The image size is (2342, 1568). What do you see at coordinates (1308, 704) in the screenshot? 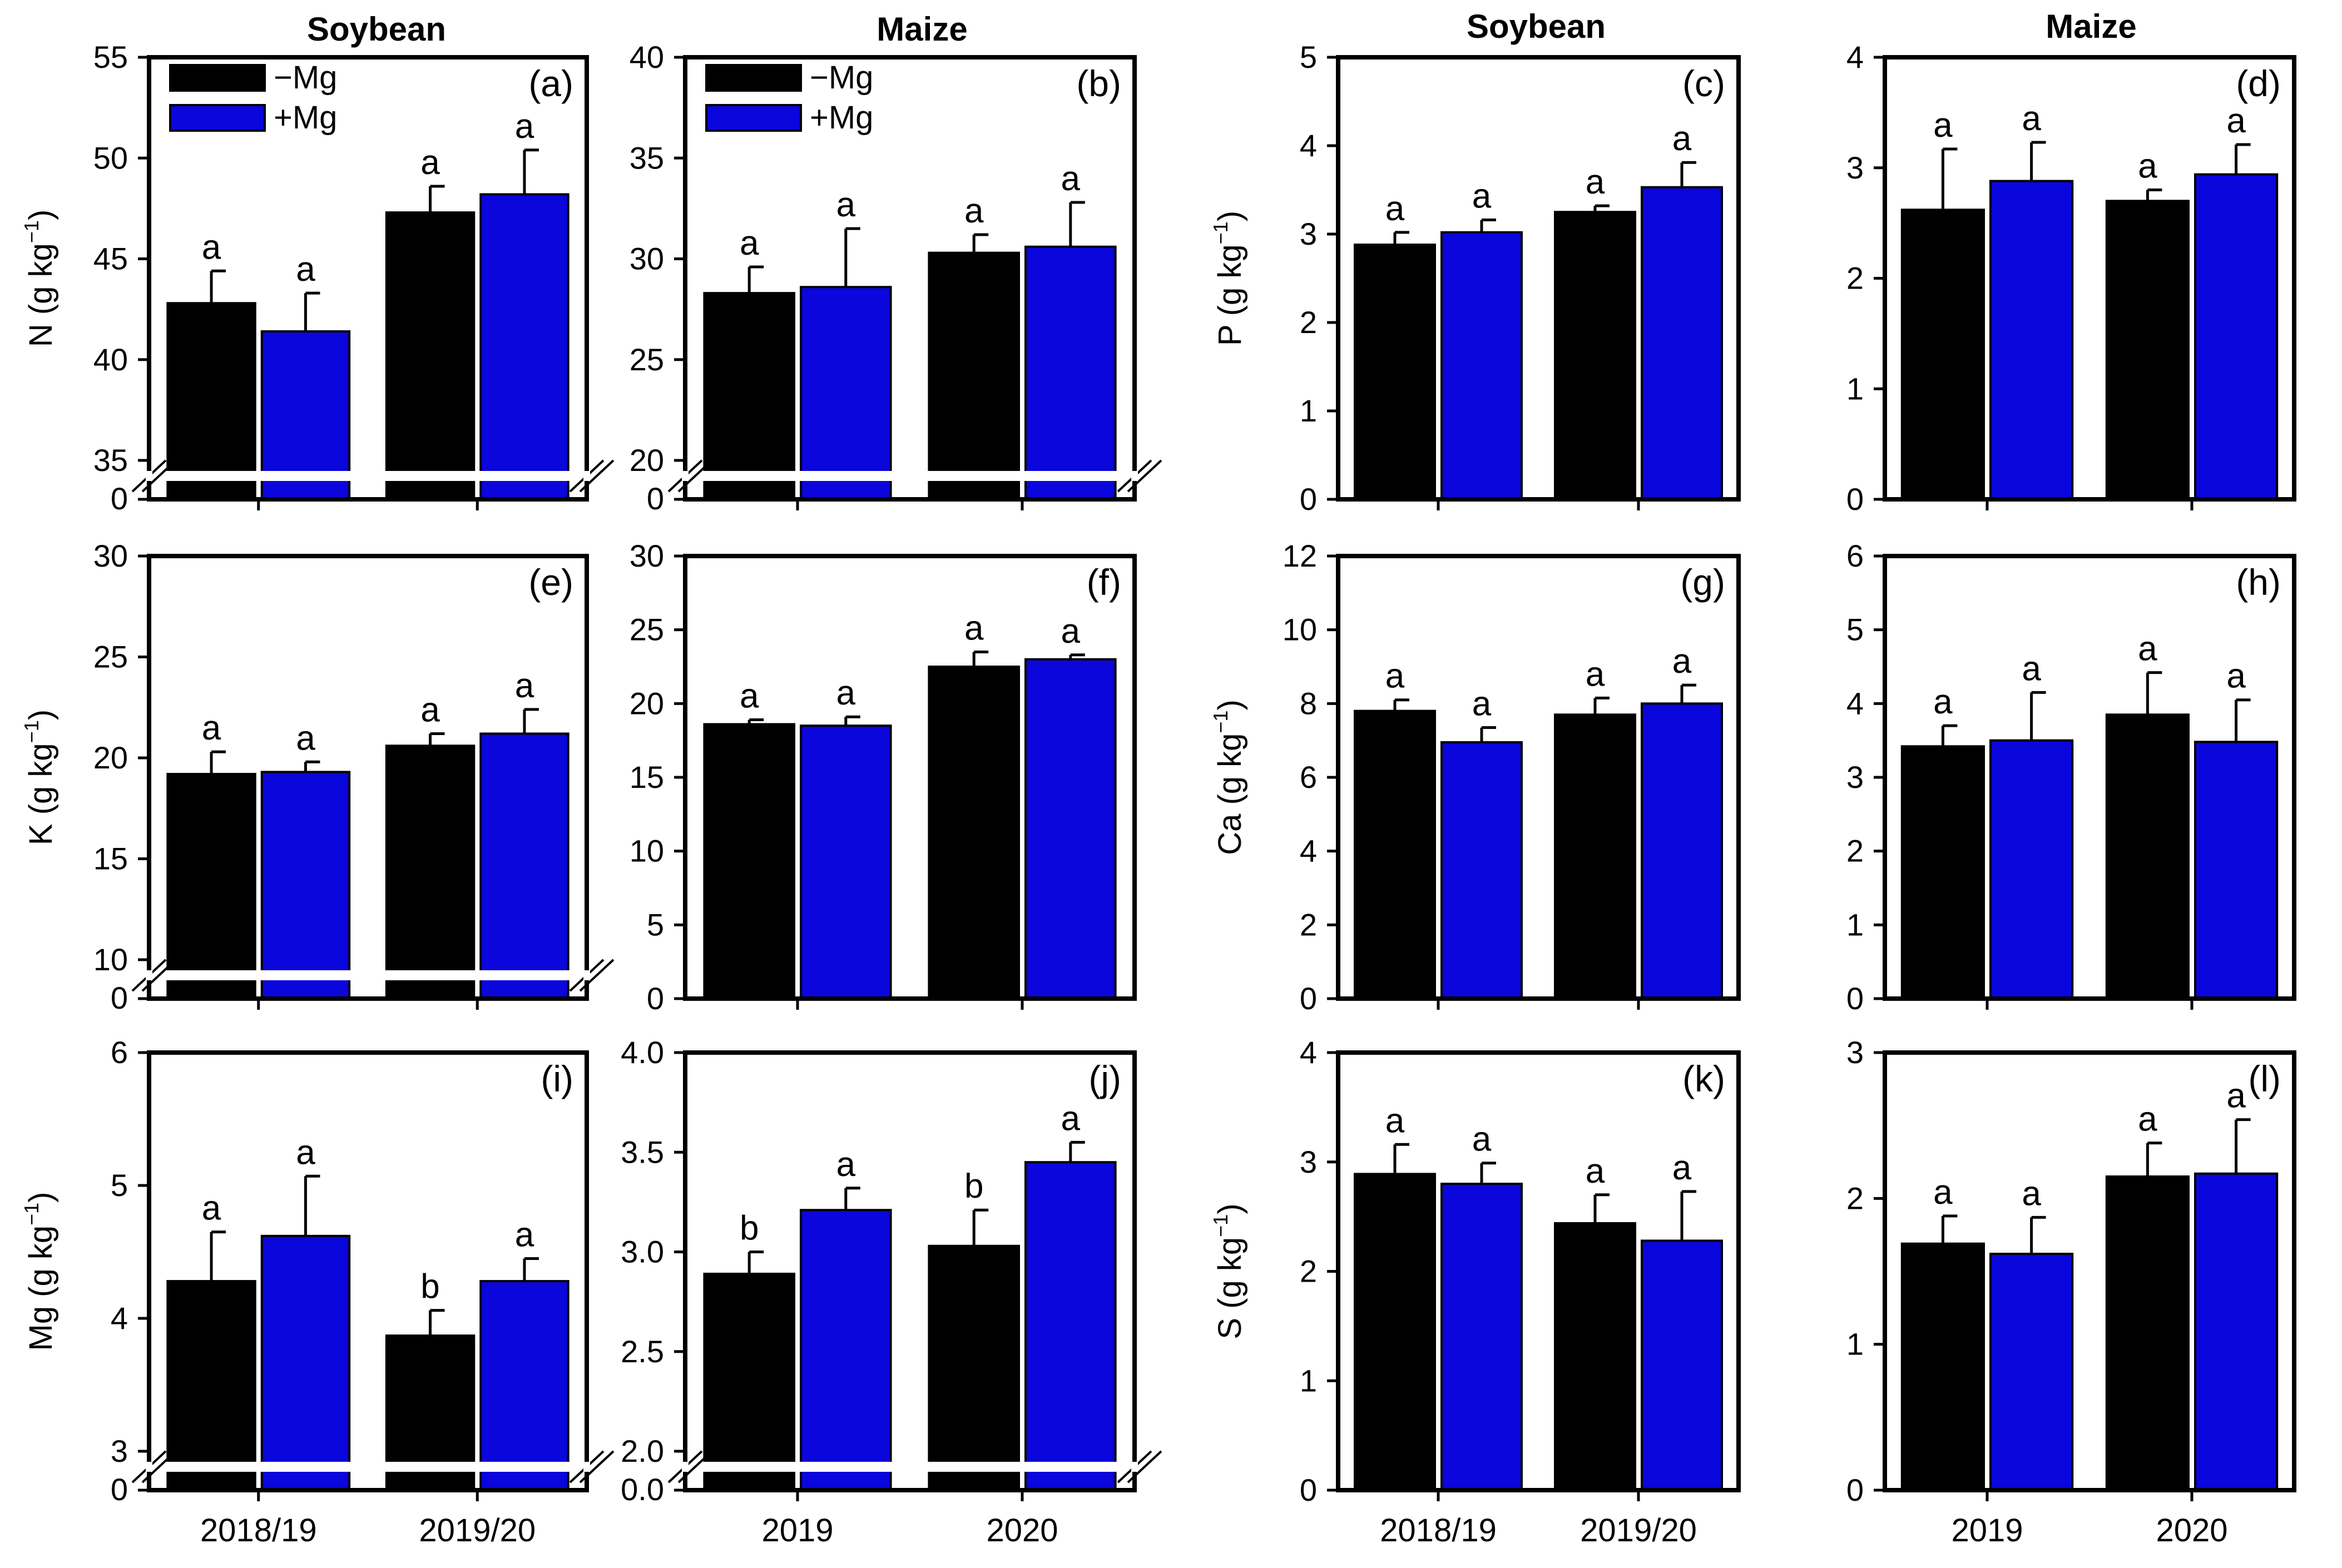
I see `y-tick-label: 8` at bounding box center [1308, 704].